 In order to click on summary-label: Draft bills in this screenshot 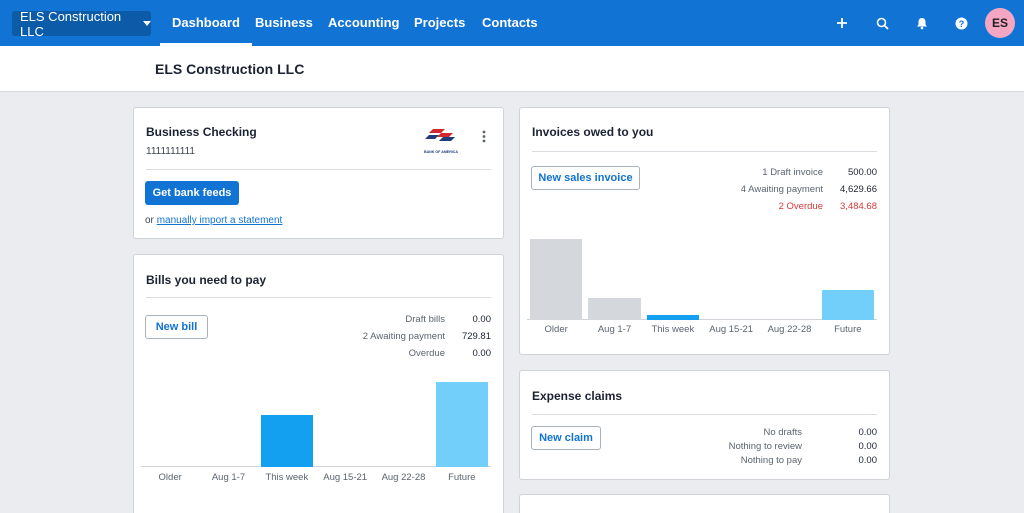, I will do `click(425, 319)`.